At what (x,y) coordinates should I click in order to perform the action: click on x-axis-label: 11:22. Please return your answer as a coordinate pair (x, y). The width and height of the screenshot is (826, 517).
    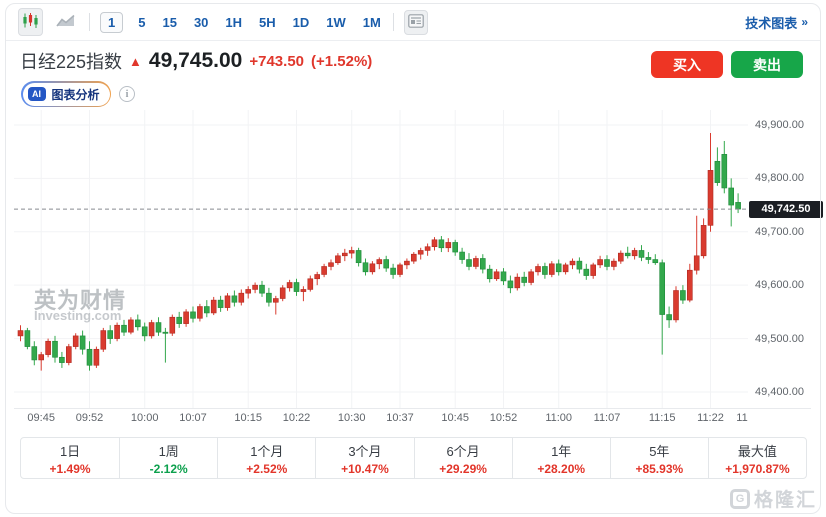
    Looking at the image, I should click on (710, 418).